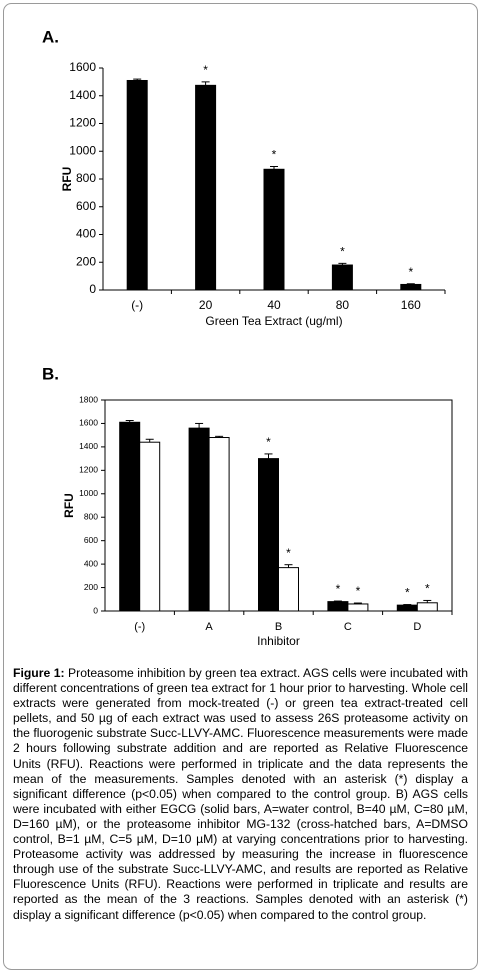 The height and width of the screenshot is (974, 481). I want to click on x-tick-label: A, so click(209, 627).